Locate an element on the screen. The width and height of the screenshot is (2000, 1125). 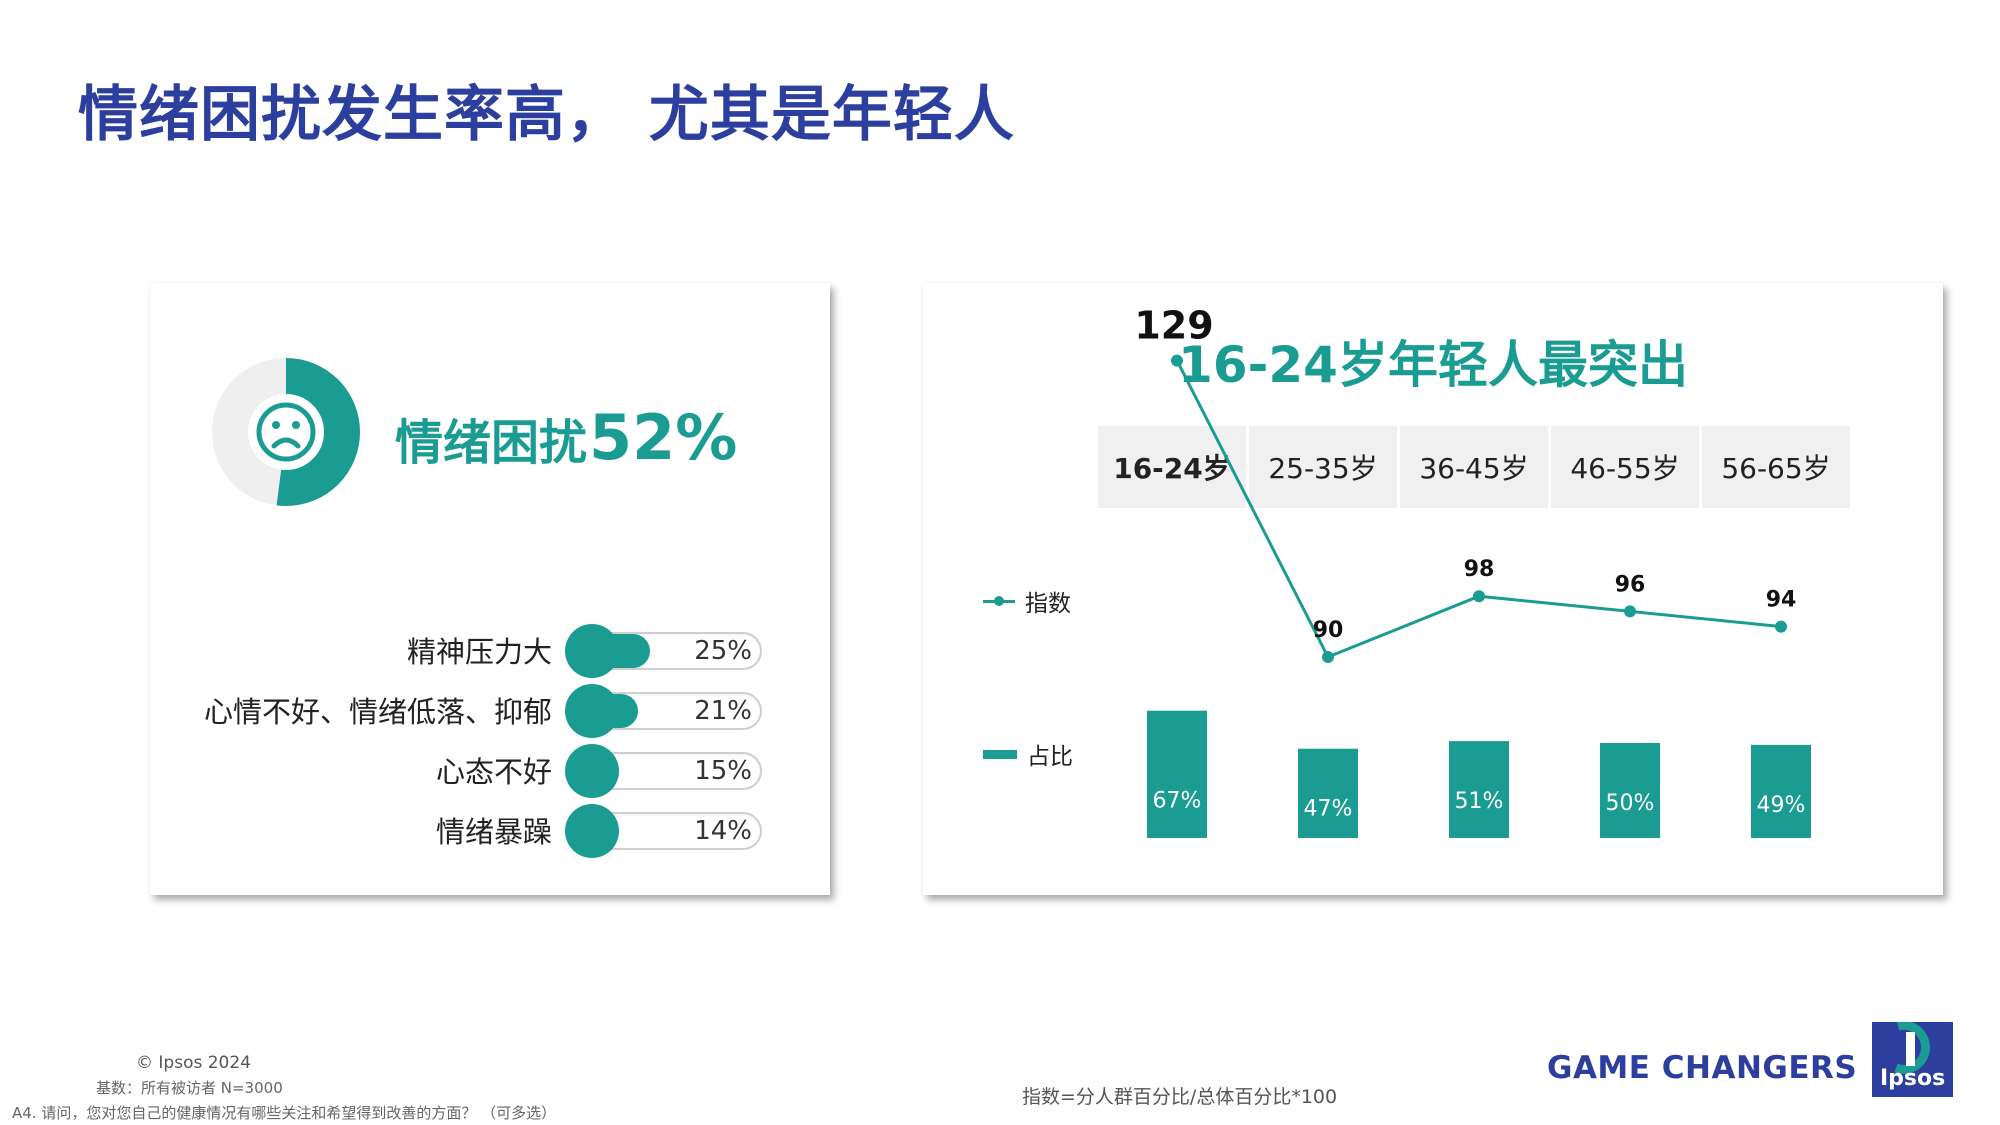
ipsos-logo: Ipsos is located at coordinates (1912, 1059).